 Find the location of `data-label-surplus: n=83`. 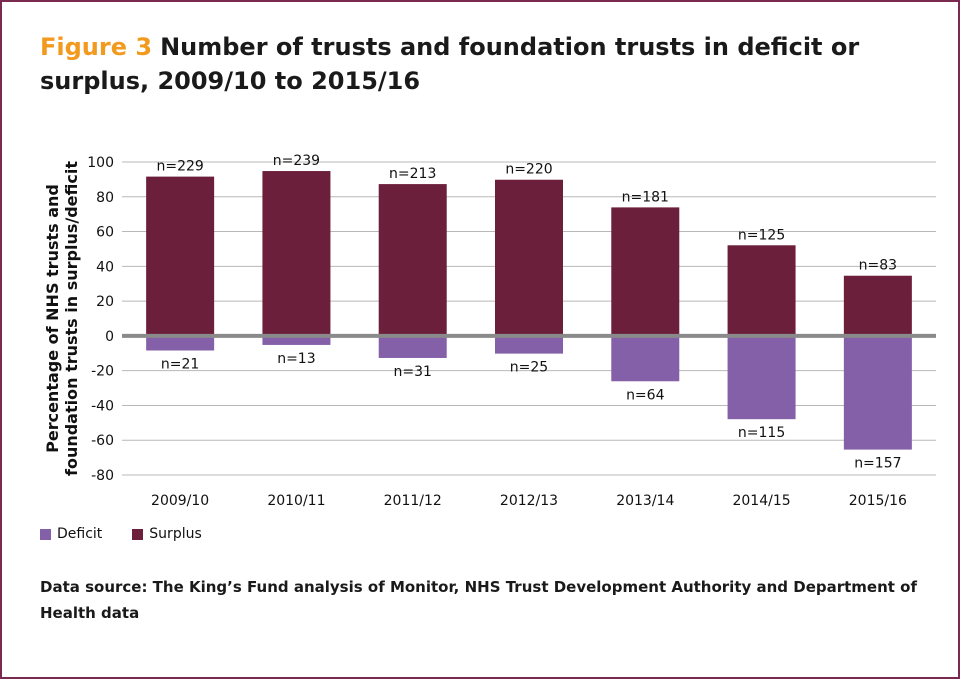

data-label-surplus: n=83 is located at coordinates (878, 266).